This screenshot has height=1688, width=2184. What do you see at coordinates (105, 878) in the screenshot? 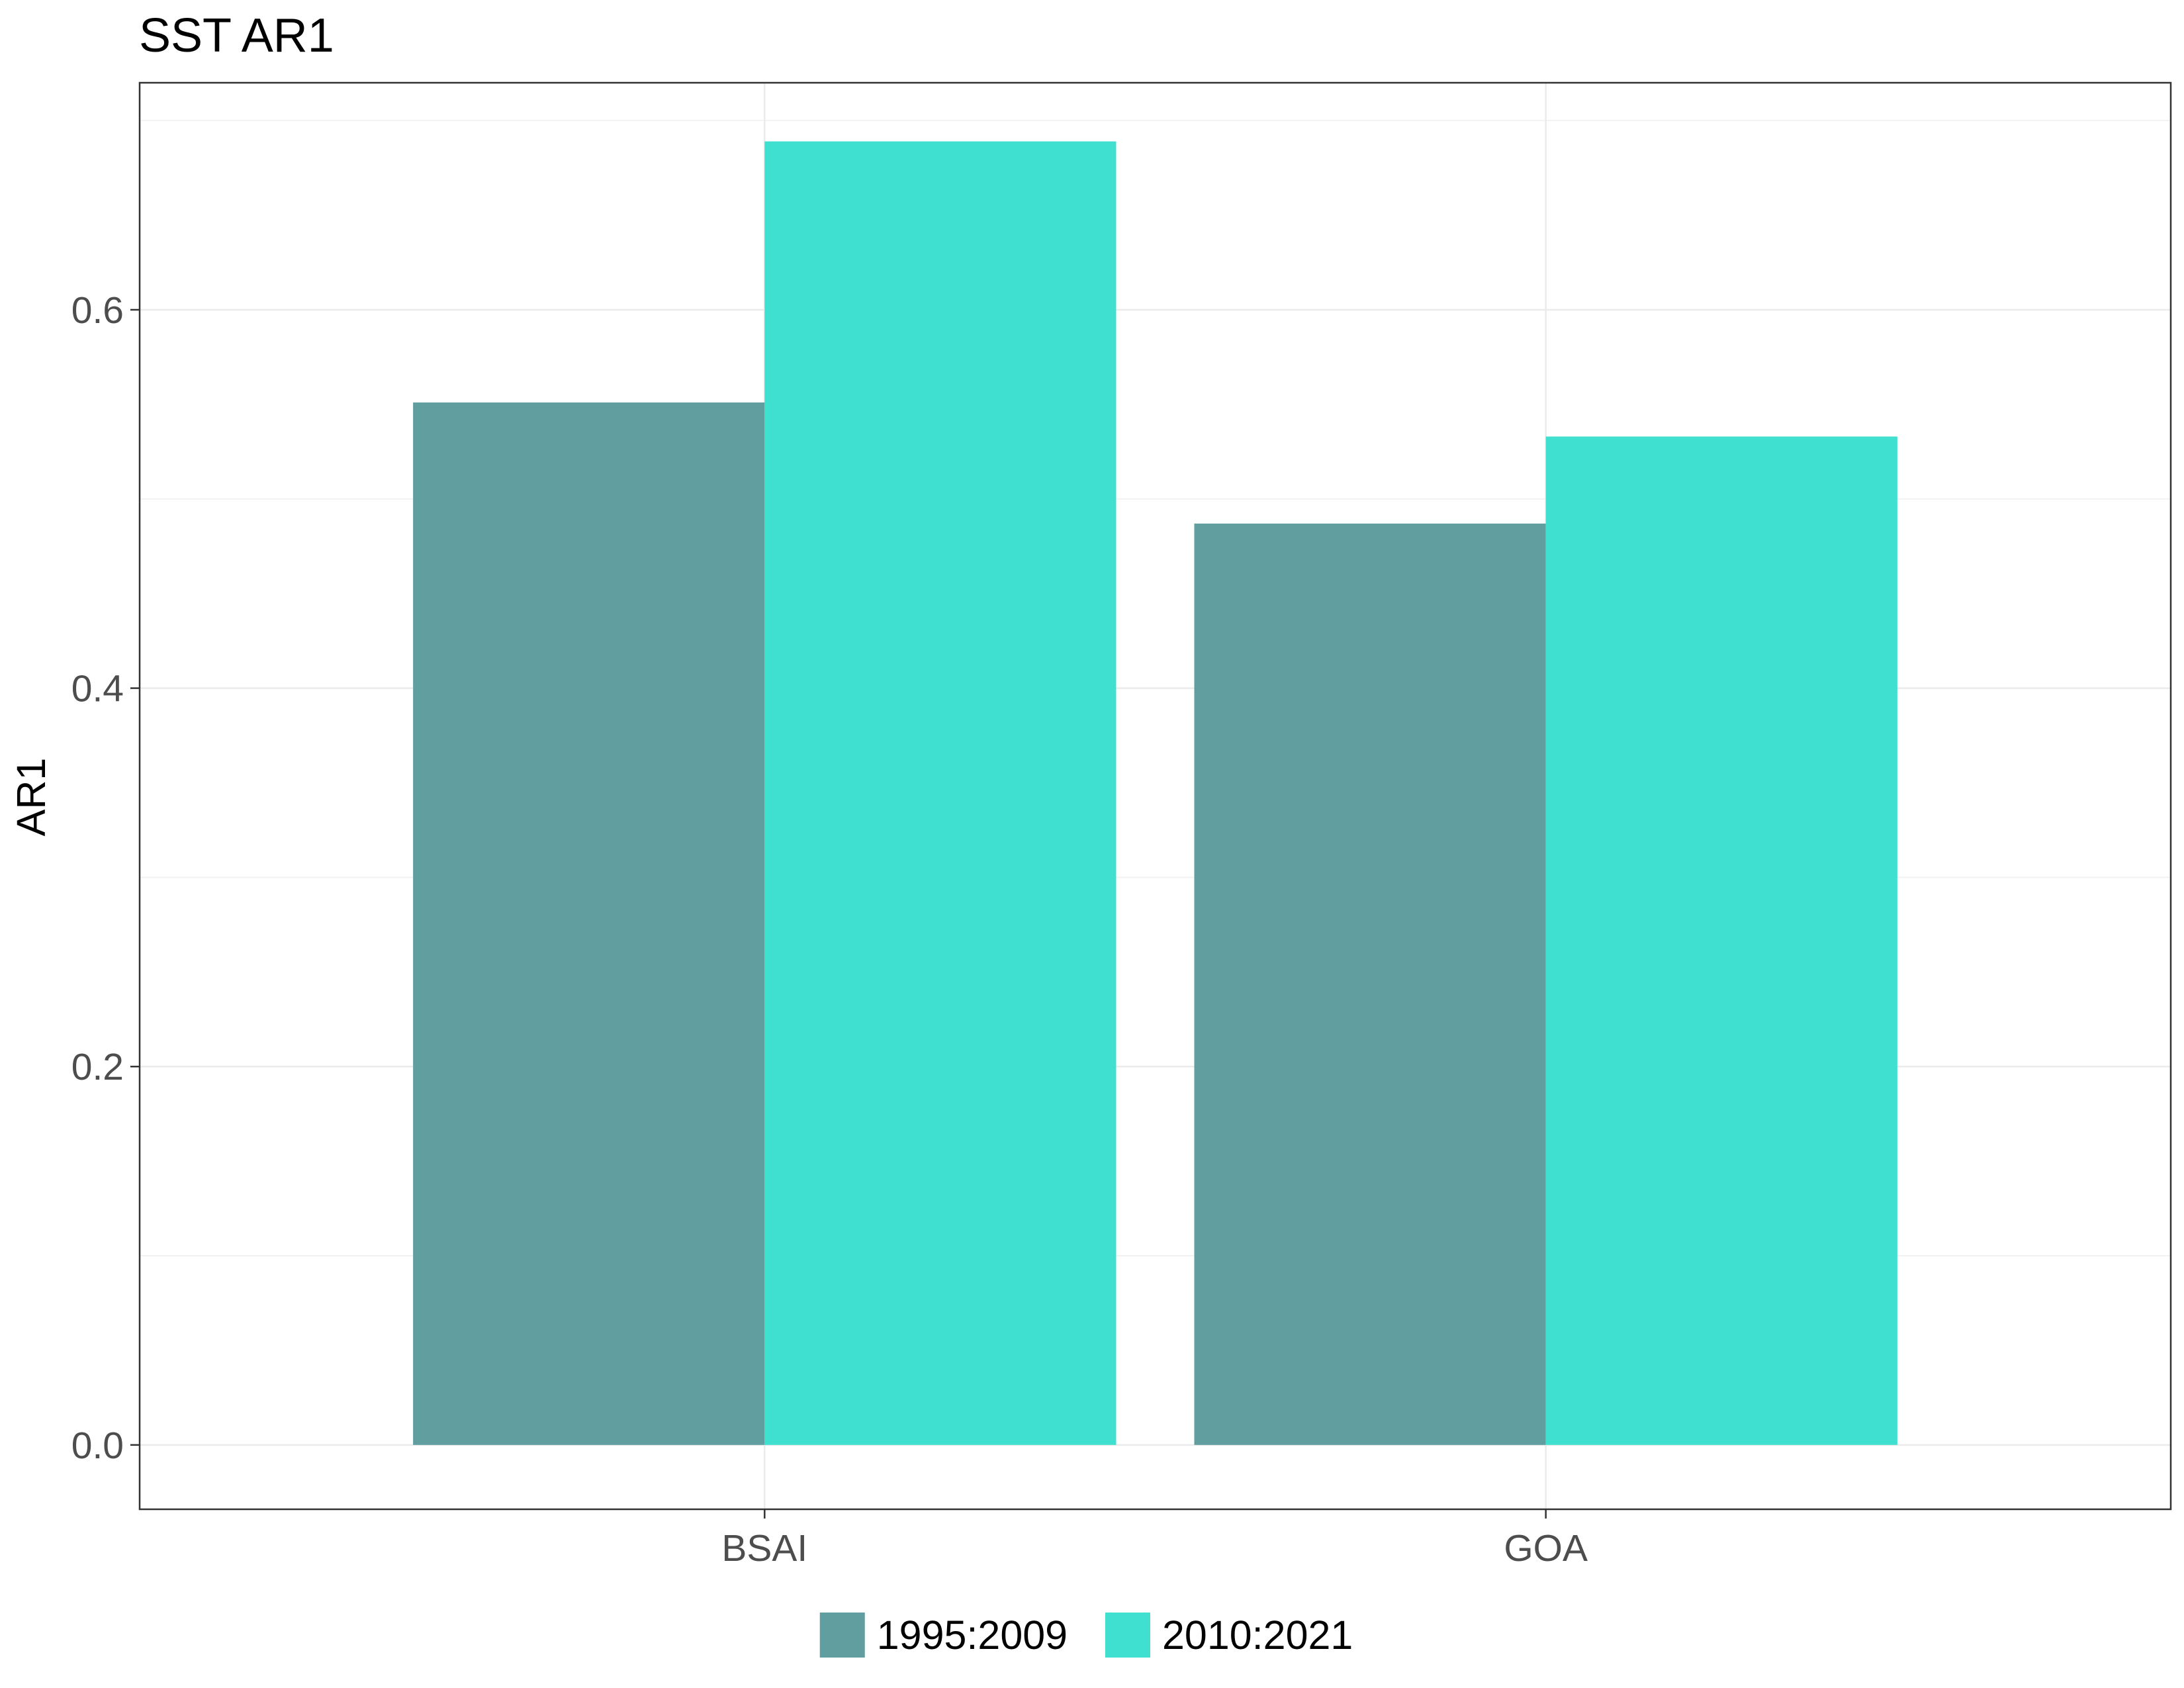
I see `y-axis: 0.0 0.2 0.4 0.6` at bounding box center [105, 878].